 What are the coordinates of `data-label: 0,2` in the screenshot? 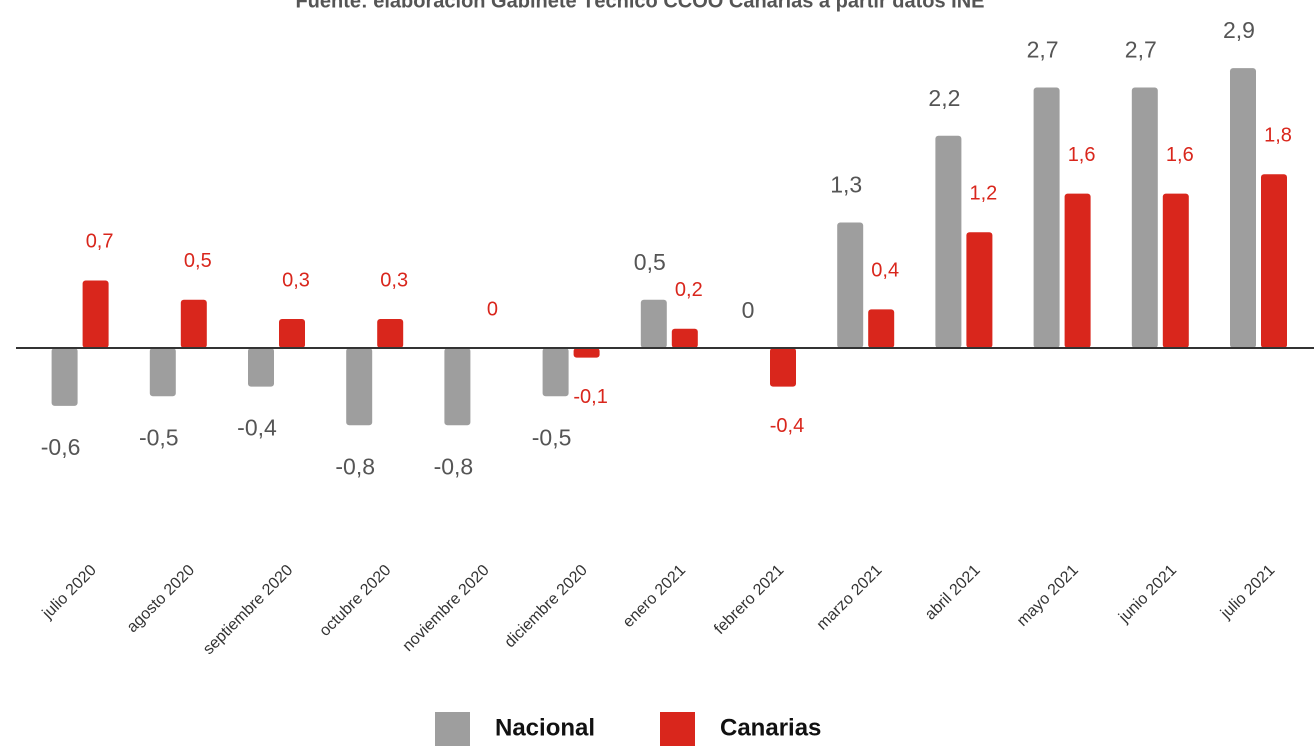 It's located at (689, 290).